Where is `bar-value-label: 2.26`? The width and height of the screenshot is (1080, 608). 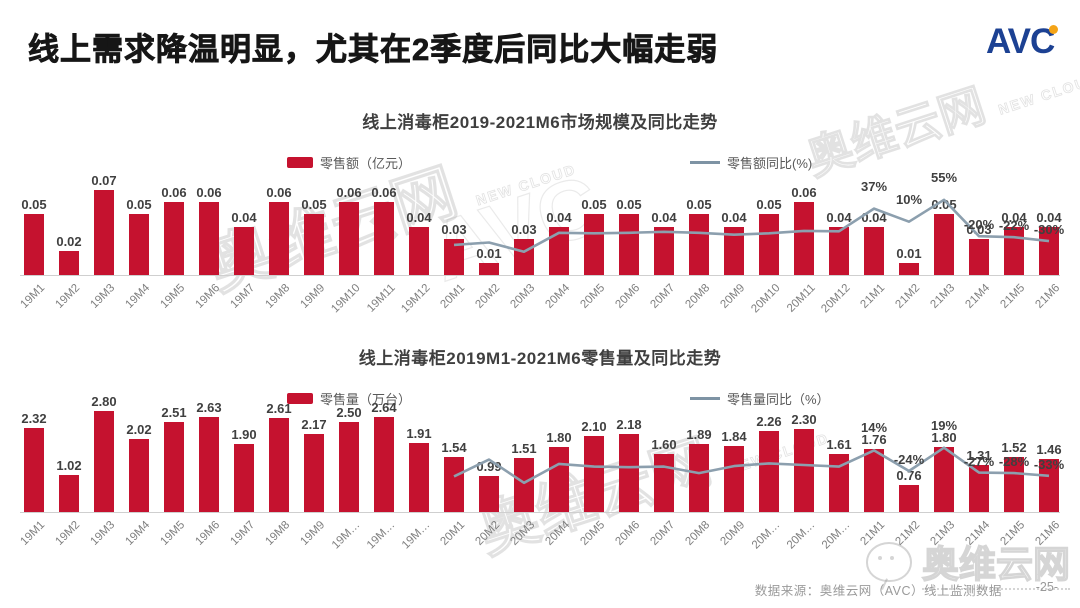 bar-value-label: 2.26 is located at coordinates (769, 421).